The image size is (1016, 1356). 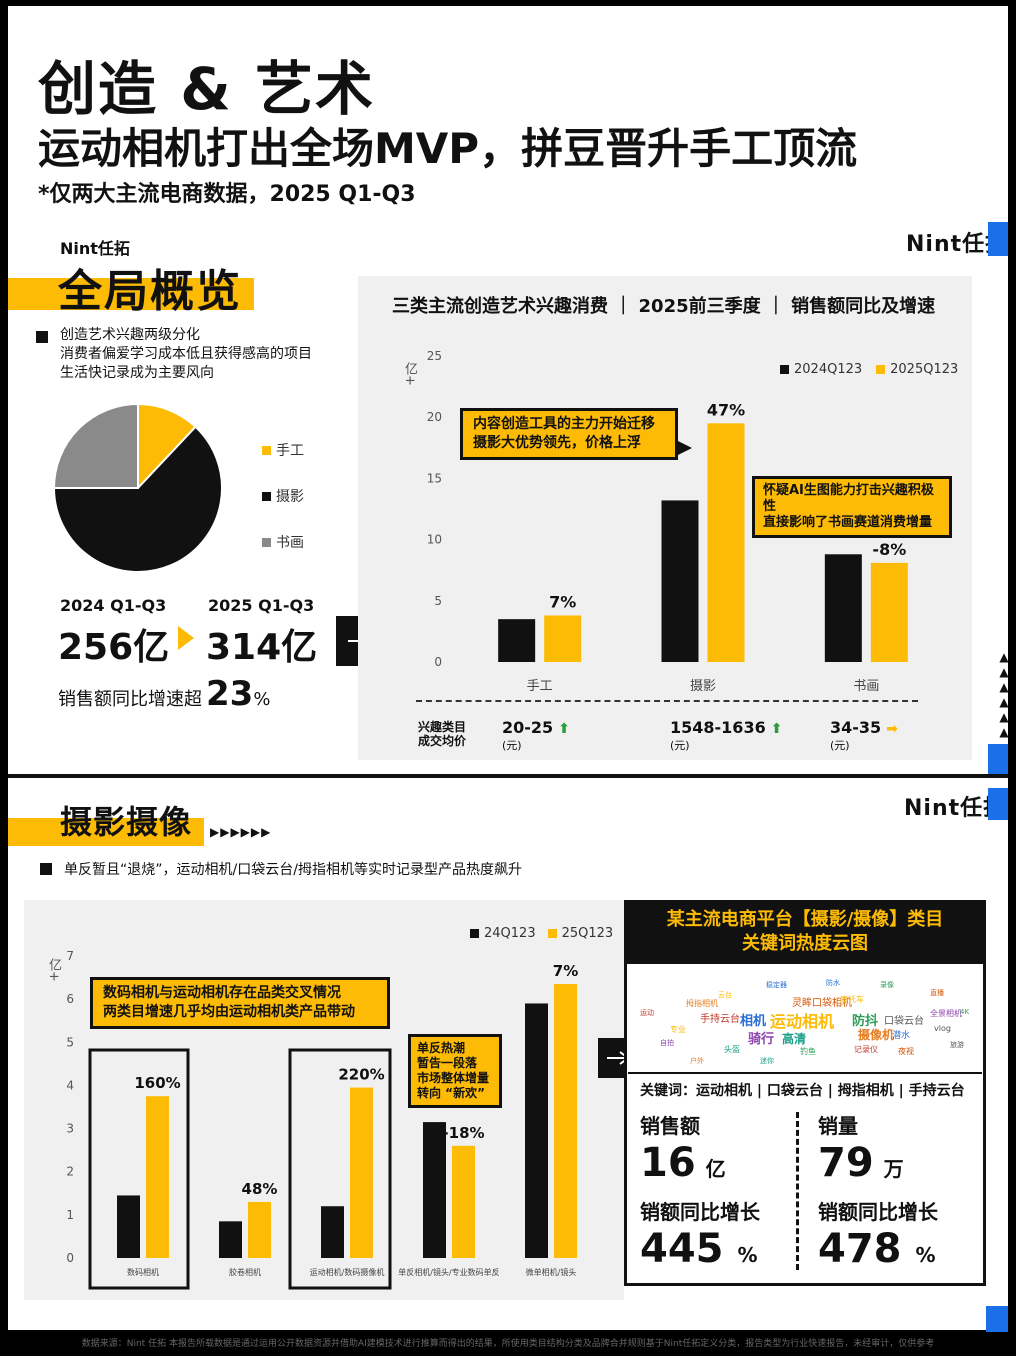 What do you see at coordinates (864, 735) in the screenshot?
I see `price-calligraphy: 34-35 ➡ (元)` at bounding box center [864, 735].